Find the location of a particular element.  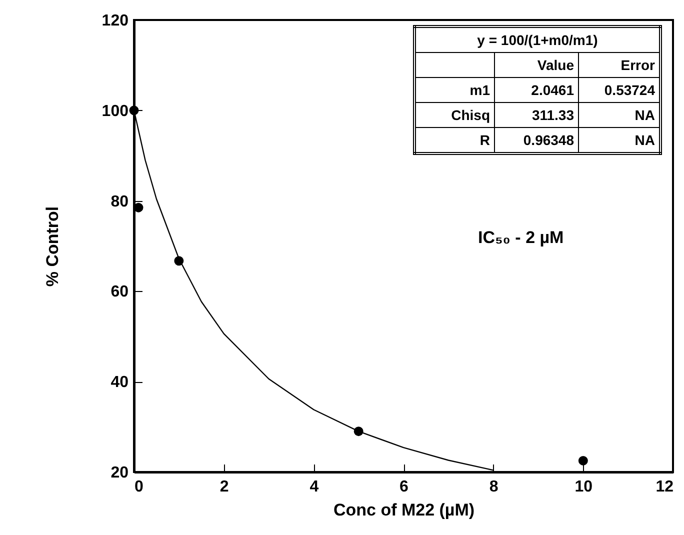

y-tick-label: 120 is located at coordinates (115, 21).